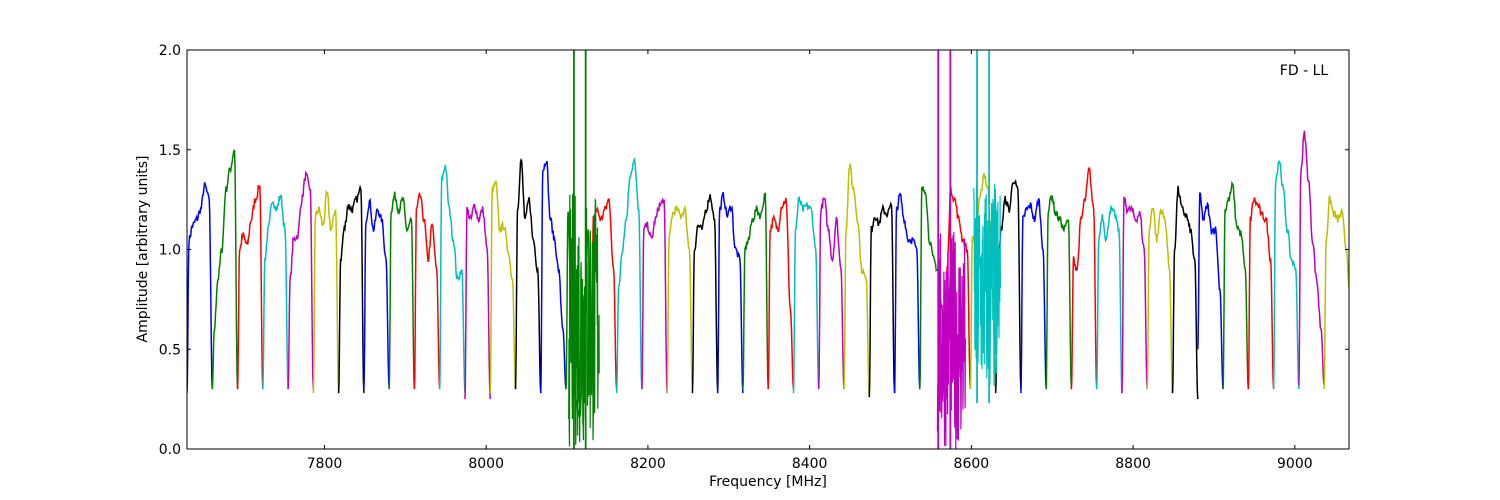  I want to click on x-tick-label: 8200, so click(648, 464).